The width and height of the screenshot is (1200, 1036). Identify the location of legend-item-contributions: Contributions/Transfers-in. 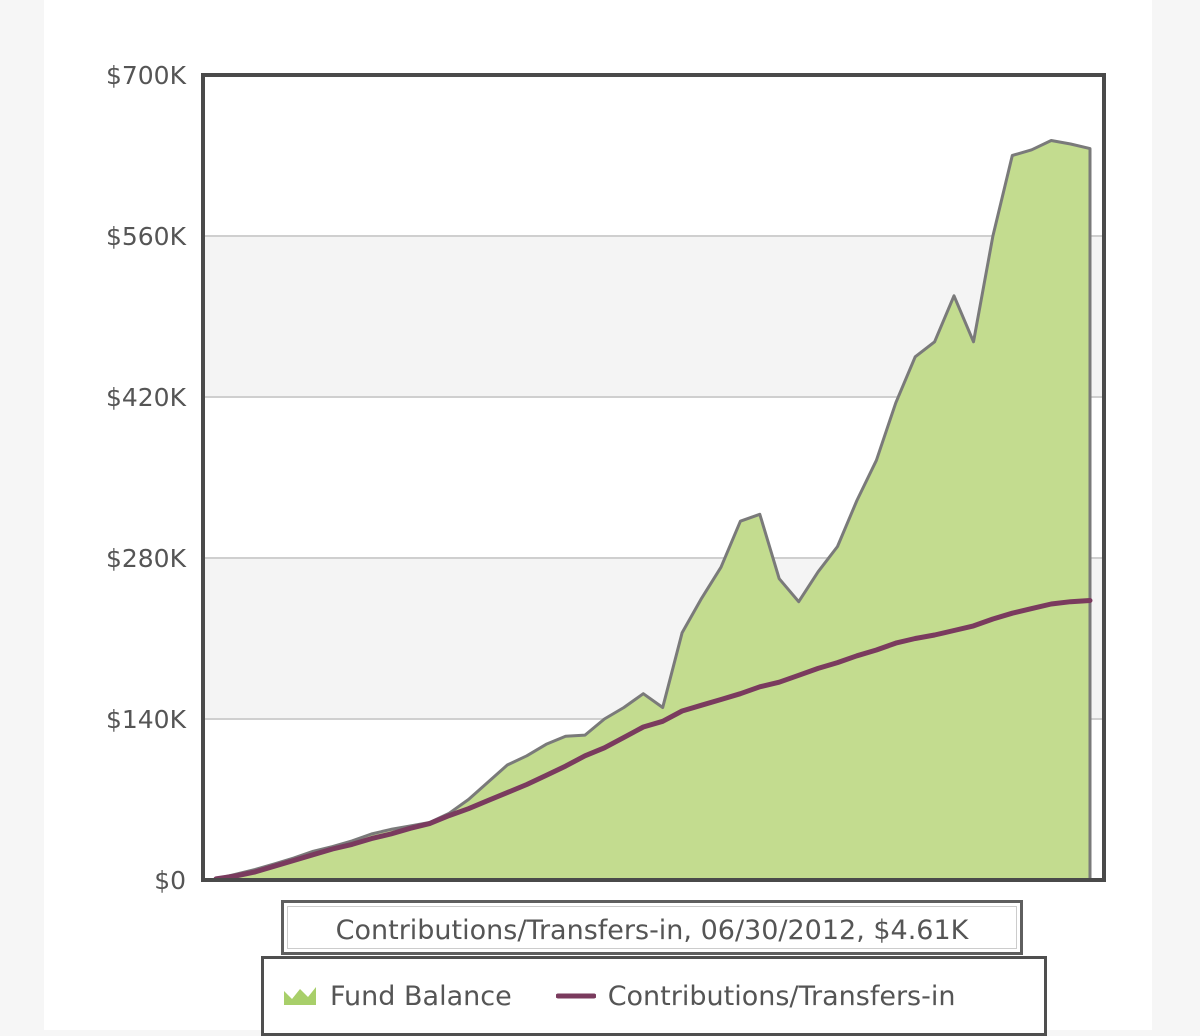
(755, 996).